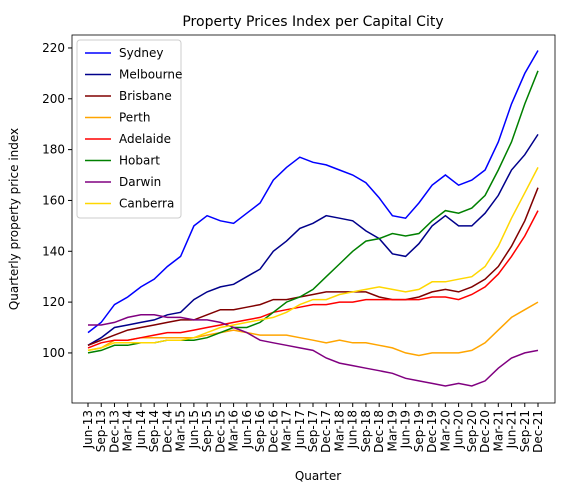  Describe the element at coordinates (247, 429) in the screenshot. I see `x-tick-label: Jun-16` at that location.